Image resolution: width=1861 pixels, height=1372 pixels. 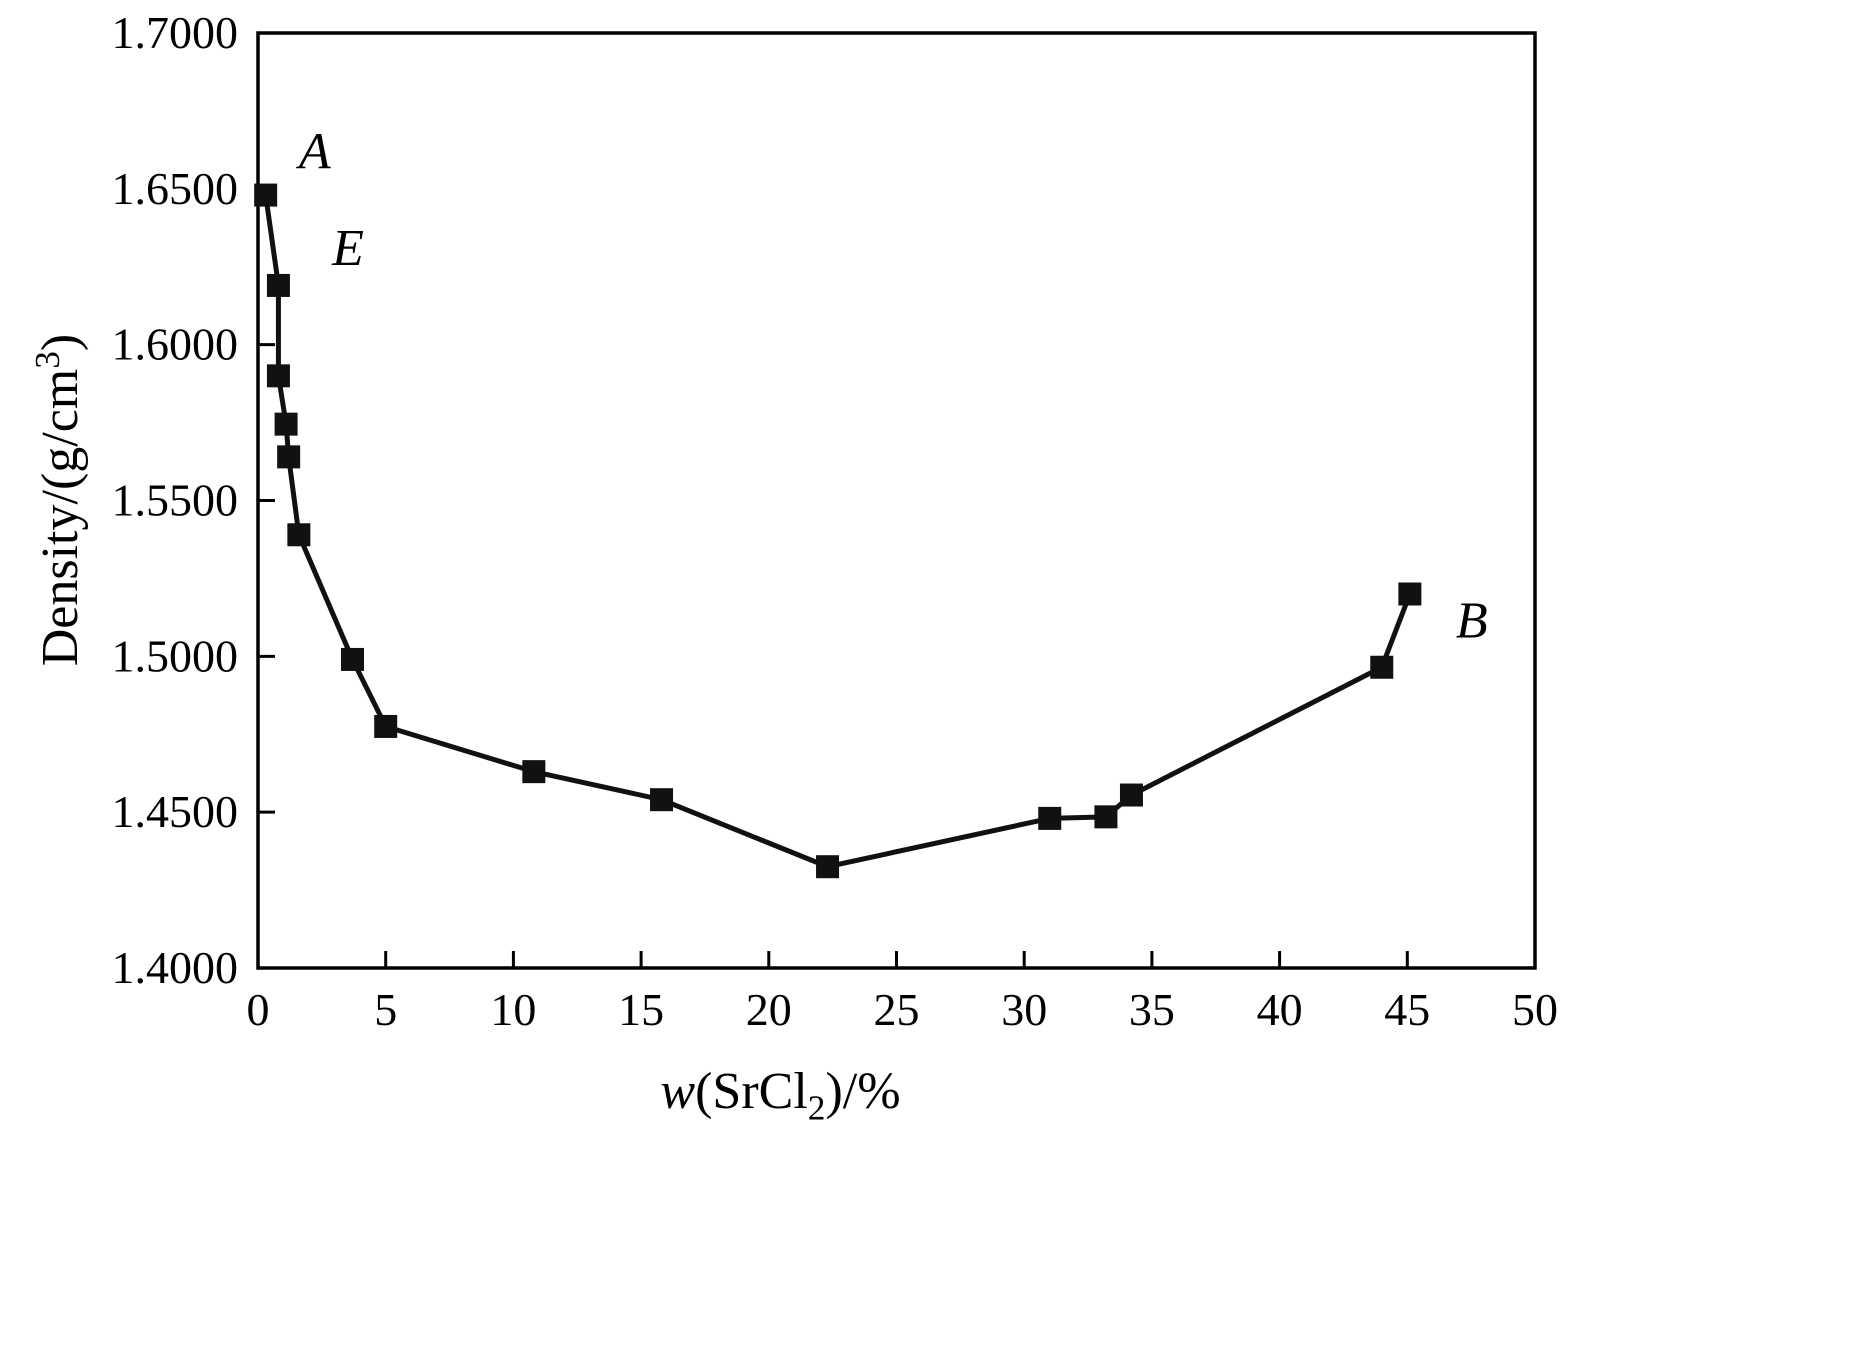 What do you see at coordinates (46, 360) in the screenshot?
I see `y-axis-label-sup: 3` at bounding box center [46, 360].